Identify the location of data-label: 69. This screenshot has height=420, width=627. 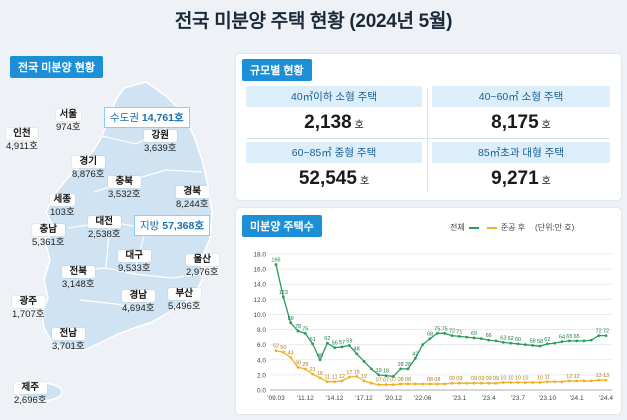
(474, 334).